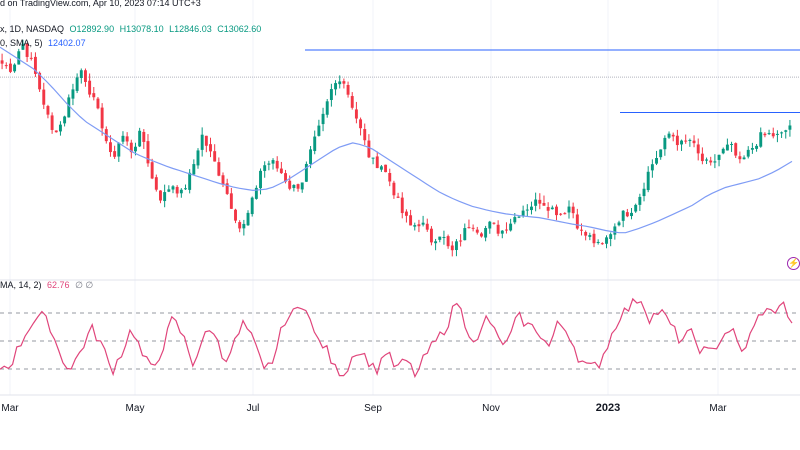 The image size is (800, 450). What do you see at coordinates (400, 341) in the screenshot?
I see `rsi-levels` at bounding box center [400, 341].